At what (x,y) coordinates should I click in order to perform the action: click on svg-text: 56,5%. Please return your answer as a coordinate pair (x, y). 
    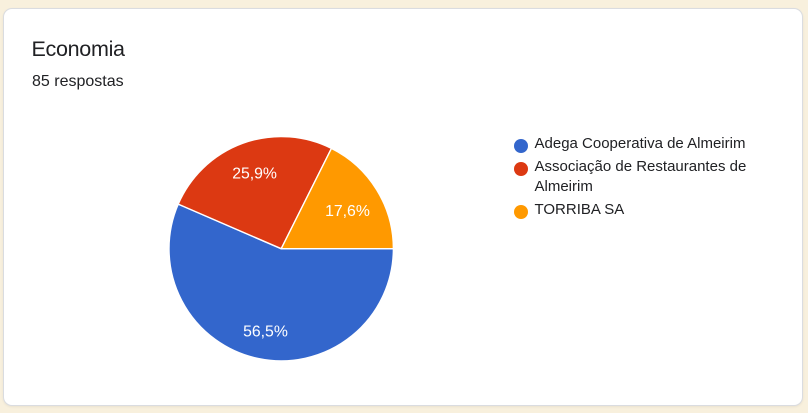
    Looking at the image, I should click on (265, 331).